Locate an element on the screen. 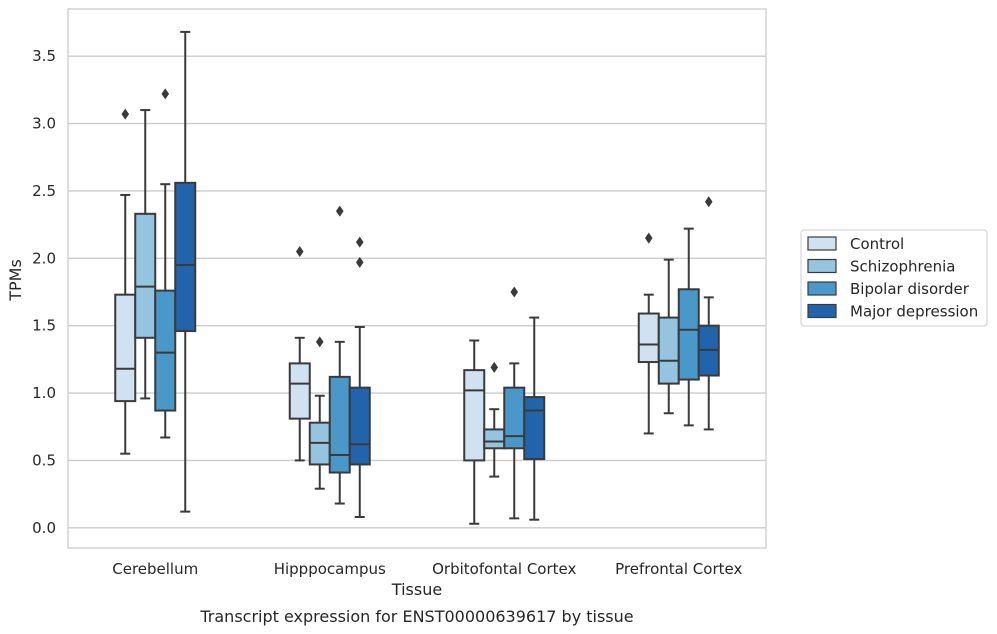  x-tick-label: Hipppocampus is located at coordinates (330, 569).